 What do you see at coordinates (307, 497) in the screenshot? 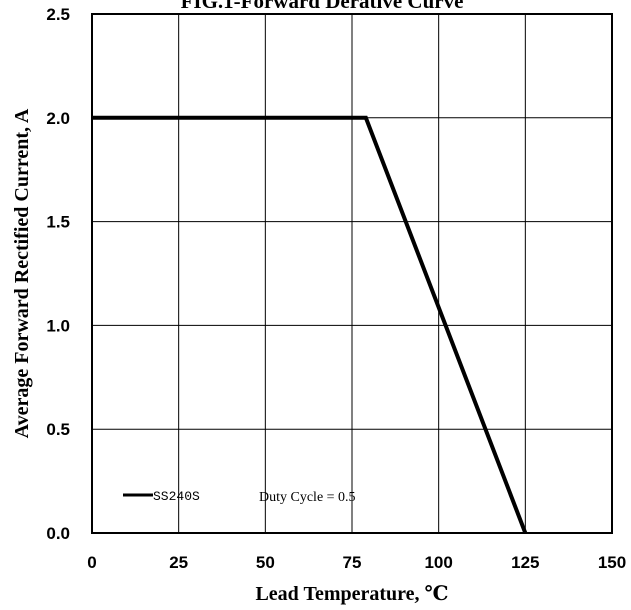
I see `annotation-duty-cycle: Duty Cycle = 0.5` at bounding box center [307, 497].